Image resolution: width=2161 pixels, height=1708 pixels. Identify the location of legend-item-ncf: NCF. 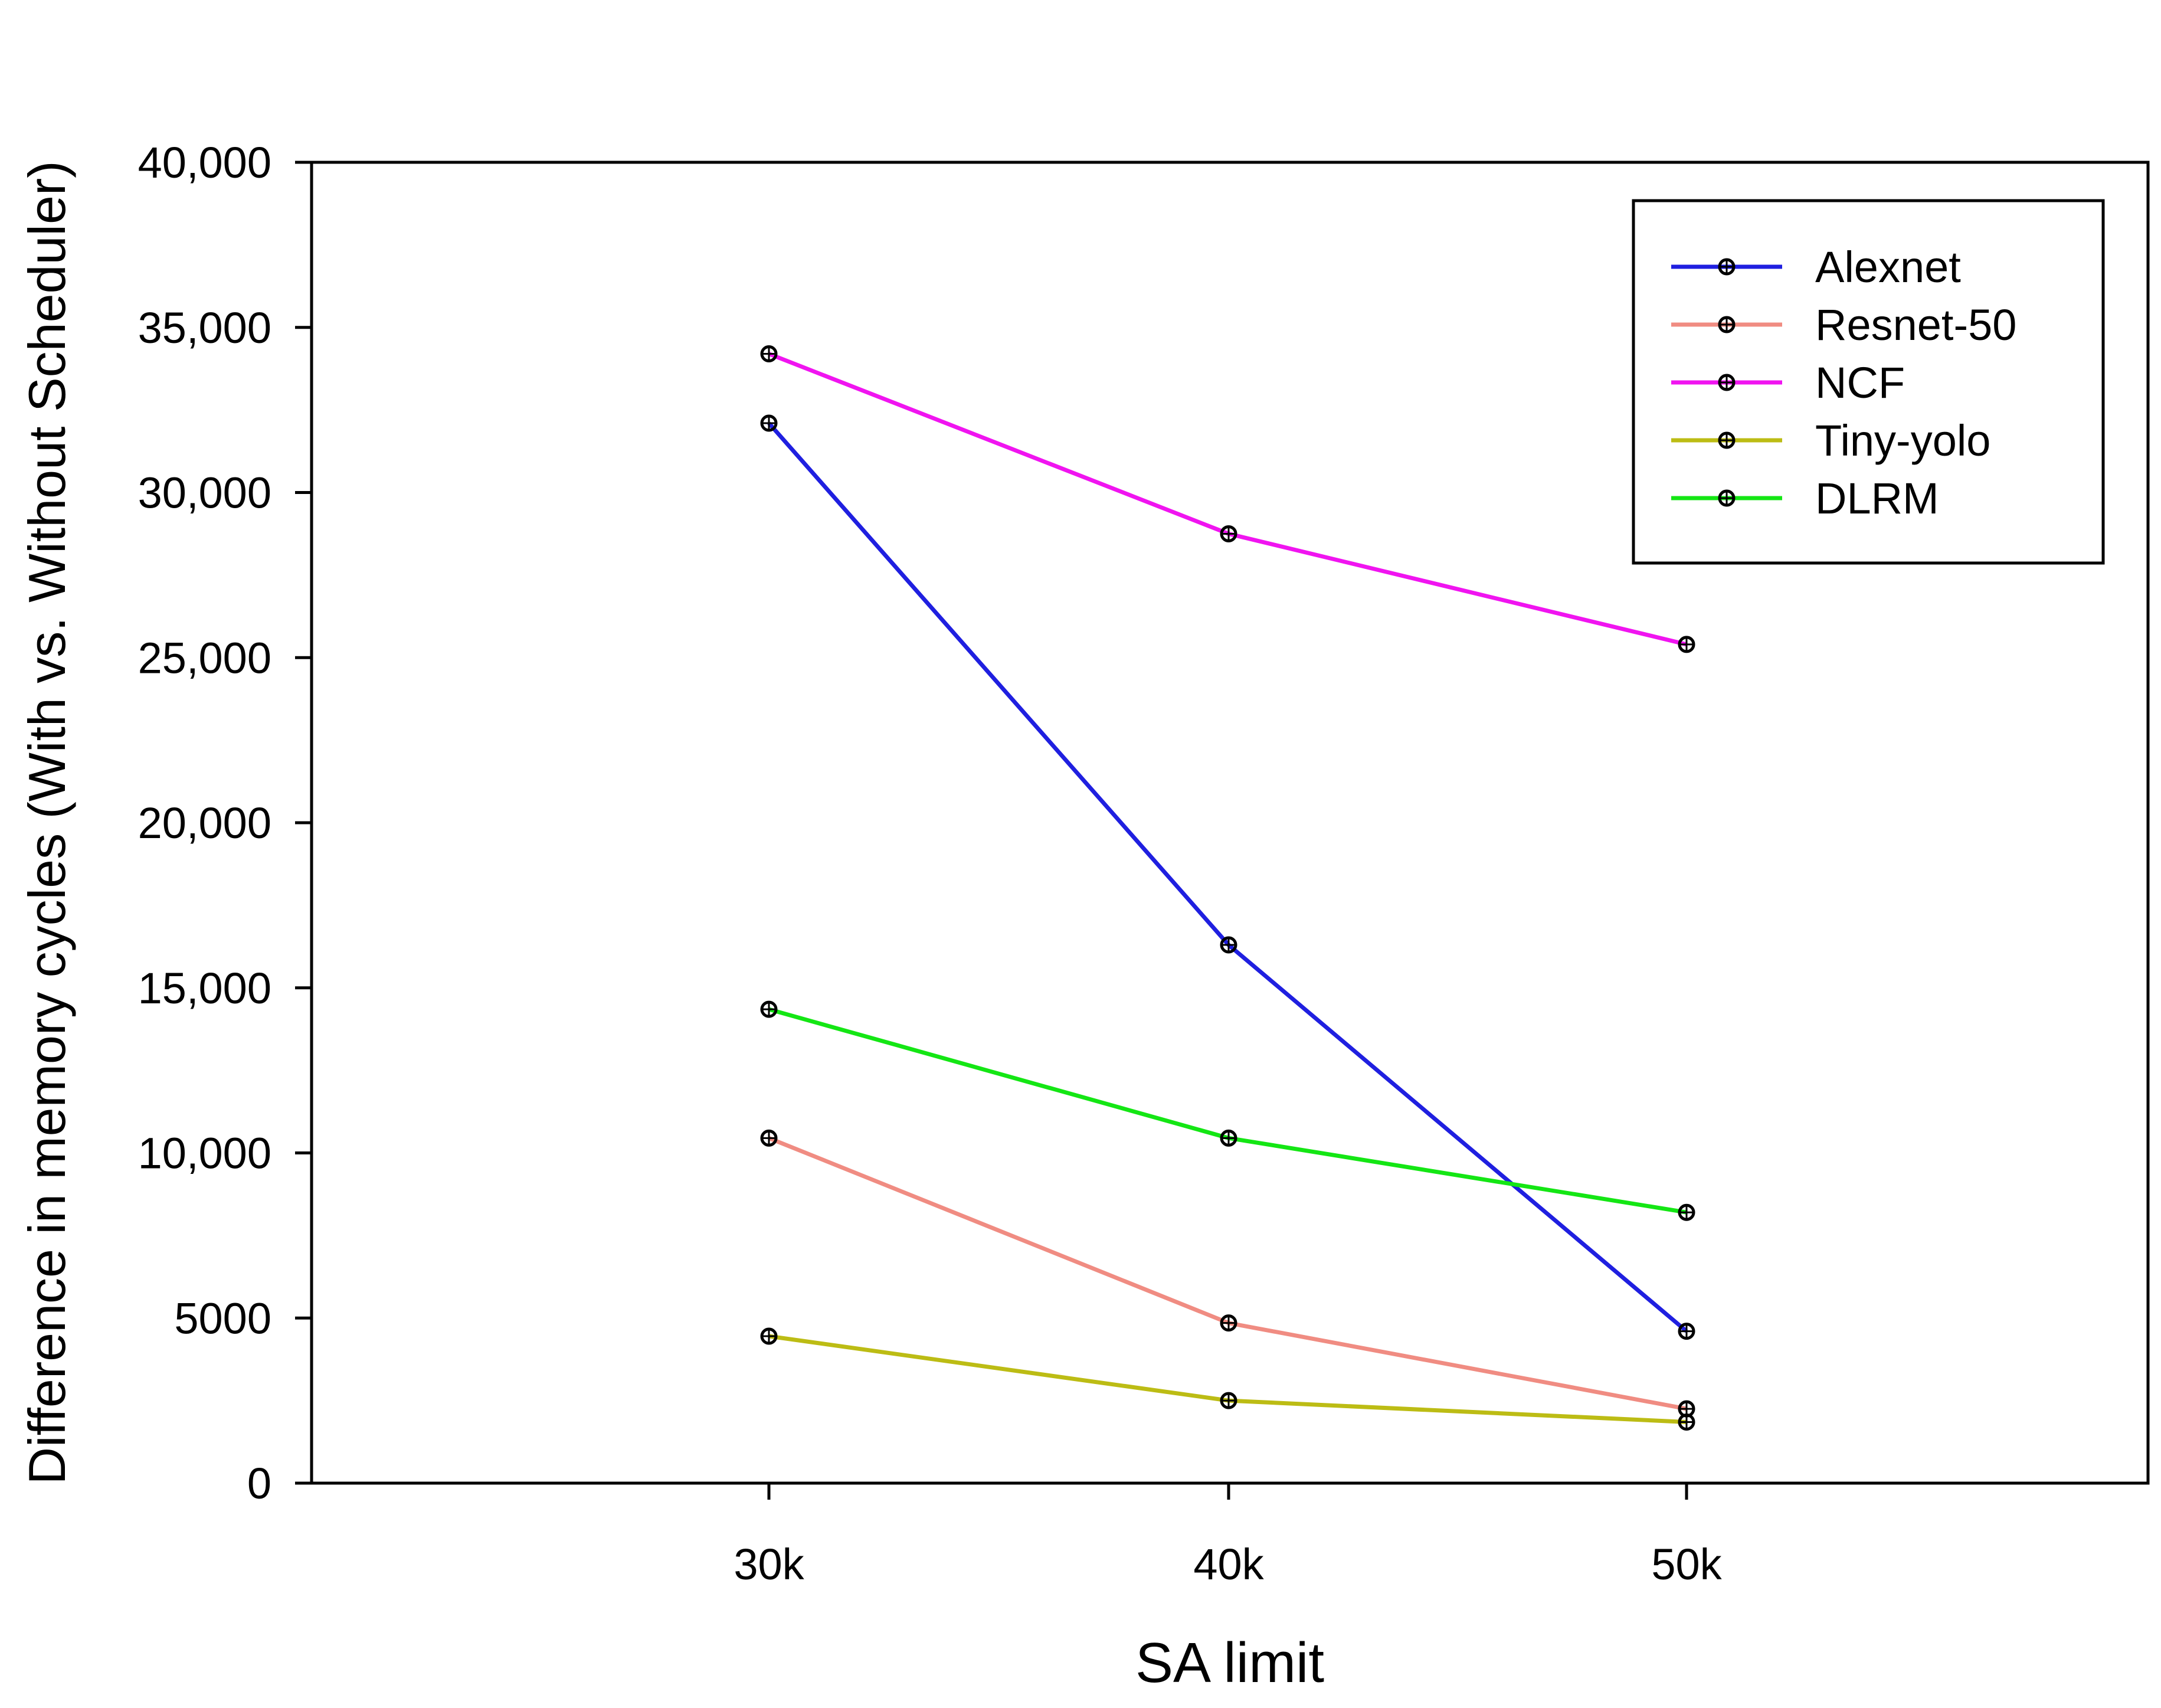
(1788, 382).